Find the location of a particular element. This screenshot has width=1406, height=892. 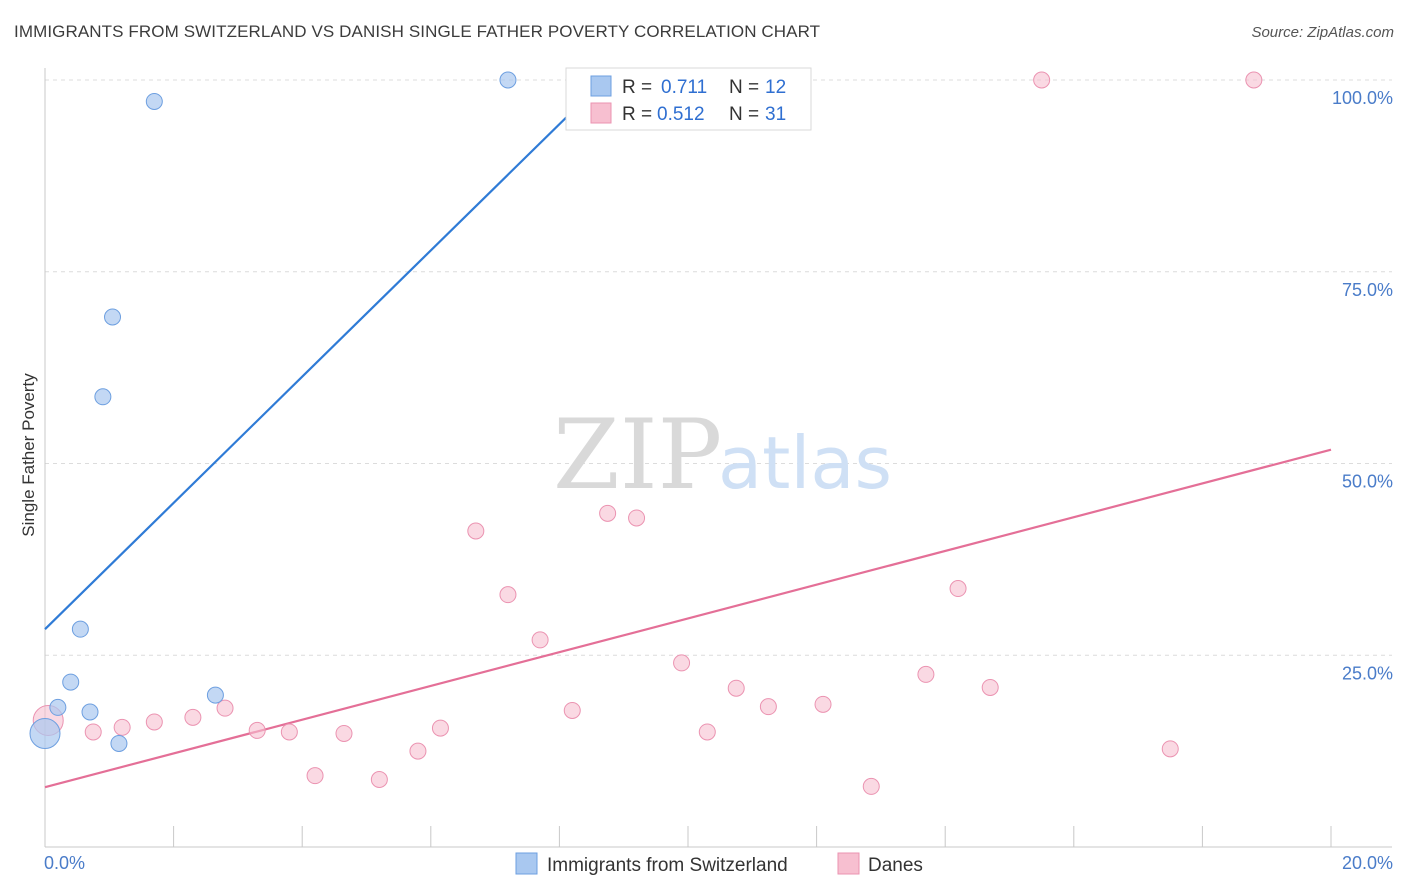

x-tick-label-1: 20.0% is located at coordinates (1367, 863).